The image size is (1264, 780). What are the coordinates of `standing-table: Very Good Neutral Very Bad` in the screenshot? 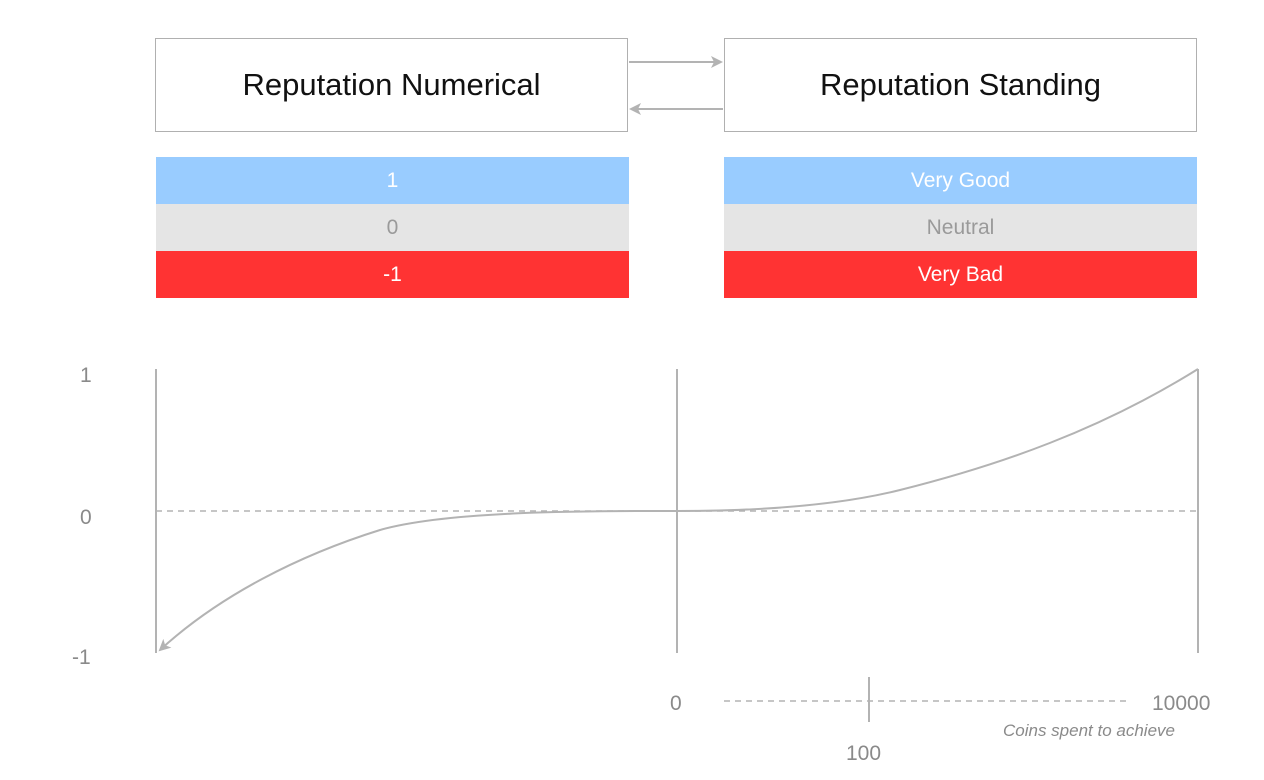 It's located at (960, 227).